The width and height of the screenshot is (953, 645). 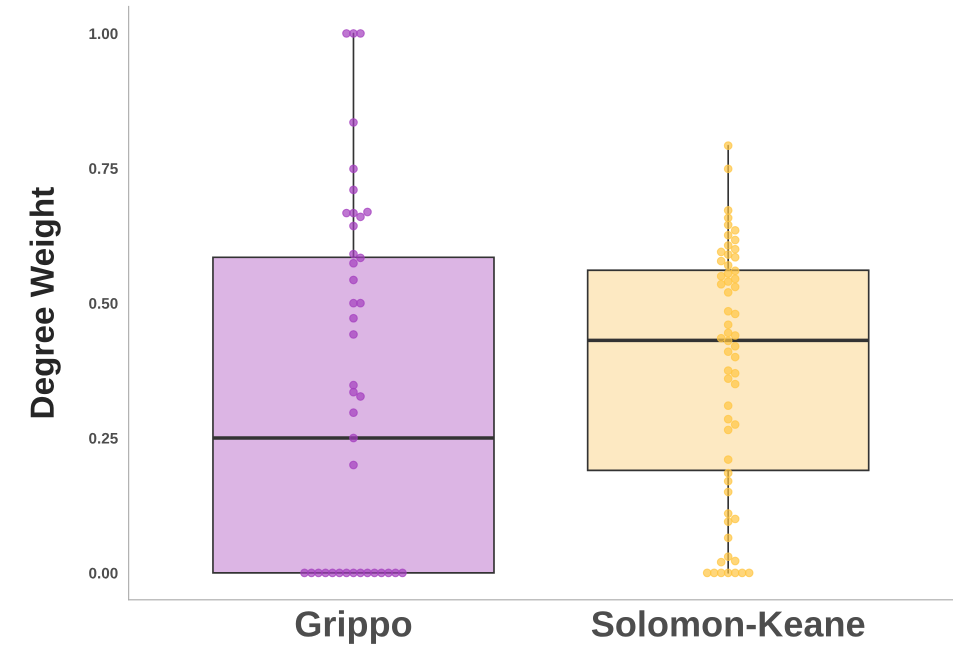 What do you see at coordinates (103, 438) in the screenshot?
I see `y-tick-label: 0.25` at bounding box center [103, 438].